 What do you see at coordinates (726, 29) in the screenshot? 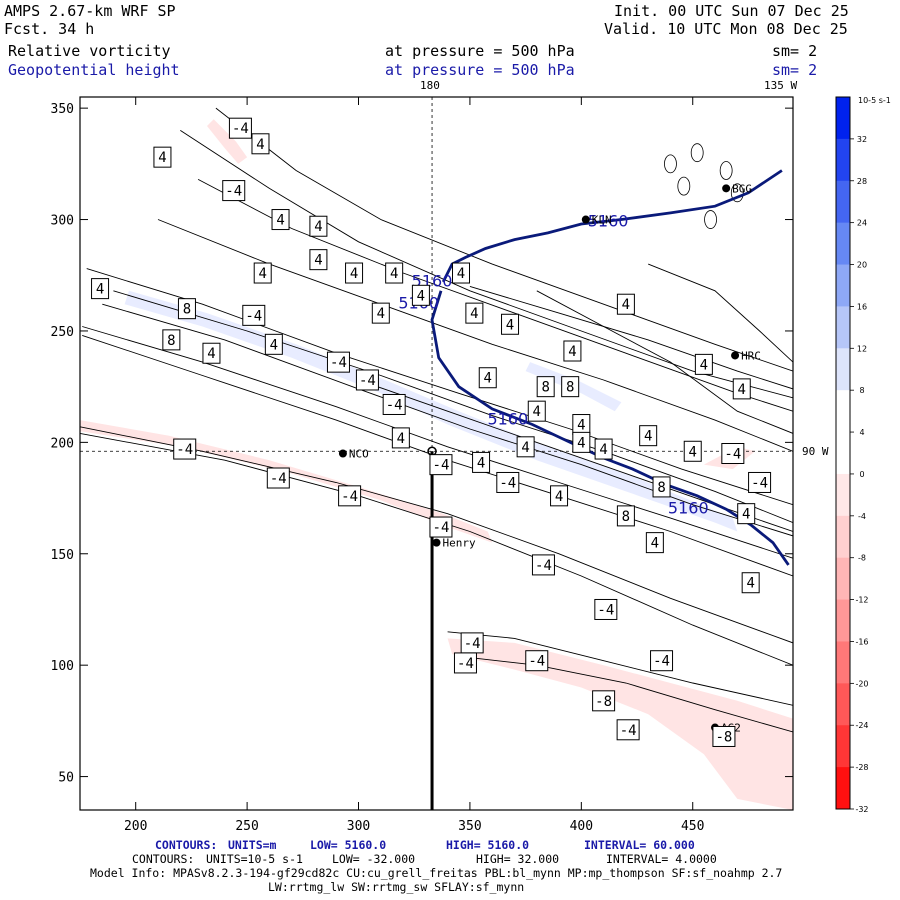
I see `valid-time: Valid. 10 UTC Mon 08 Dec 25` at bounding box center [726, 29].